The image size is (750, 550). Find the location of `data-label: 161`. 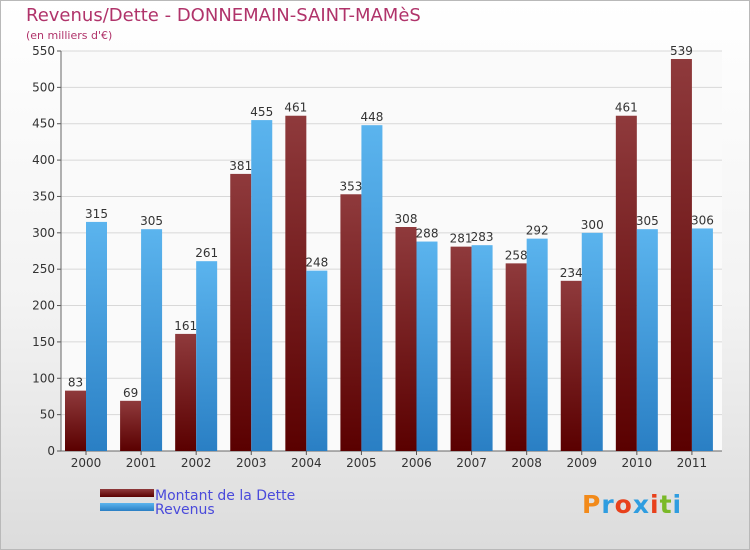

data-label: 161 is located at coordinates (185, 326).